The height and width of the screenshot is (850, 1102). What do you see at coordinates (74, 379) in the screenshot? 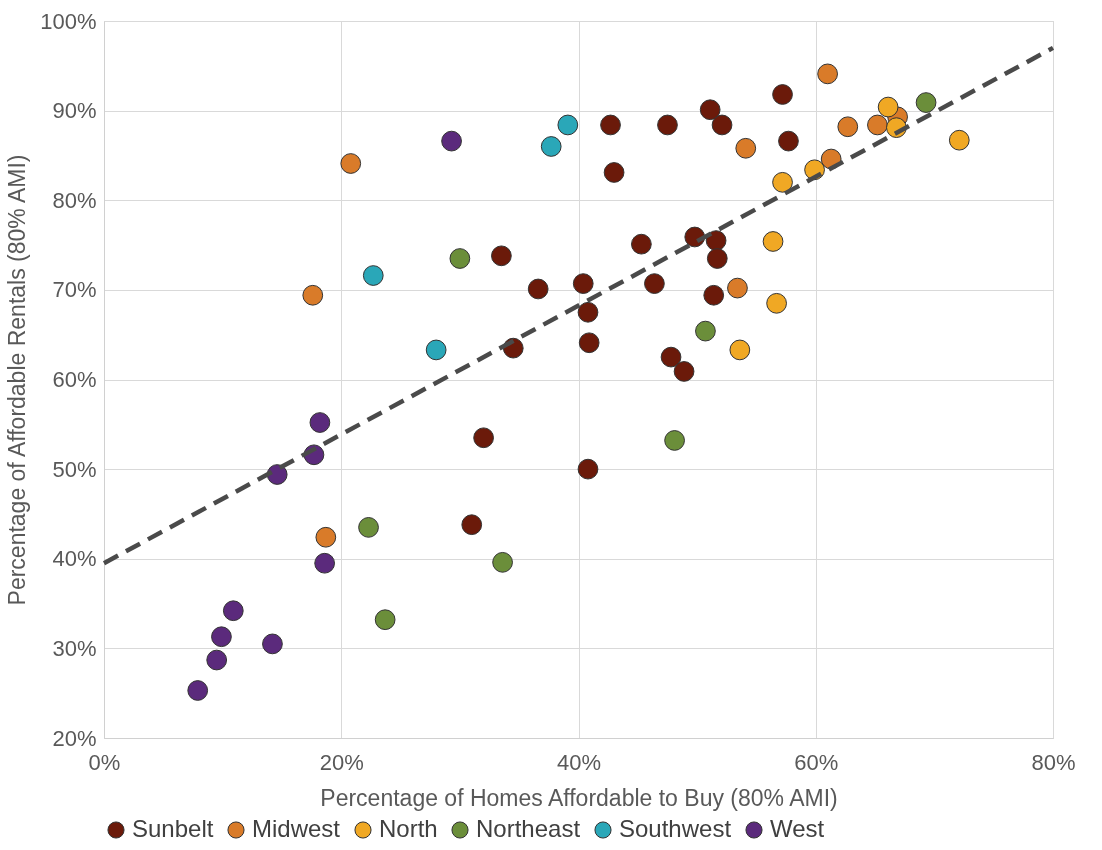
I see `y-tick-label: 60%` at bounding box center [74, 379].